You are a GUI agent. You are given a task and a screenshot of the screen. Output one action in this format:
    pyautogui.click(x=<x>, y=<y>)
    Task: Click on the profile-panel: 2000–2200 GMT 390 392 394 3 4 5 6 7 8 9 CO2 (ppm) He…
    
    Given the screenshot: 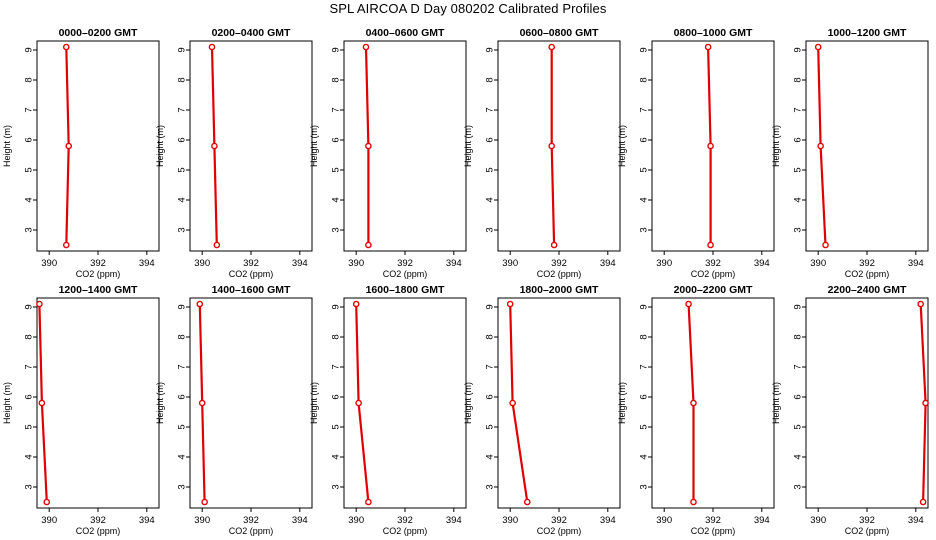 What is the action you would take?
    pyautogui.click(x=696, y=410)
    